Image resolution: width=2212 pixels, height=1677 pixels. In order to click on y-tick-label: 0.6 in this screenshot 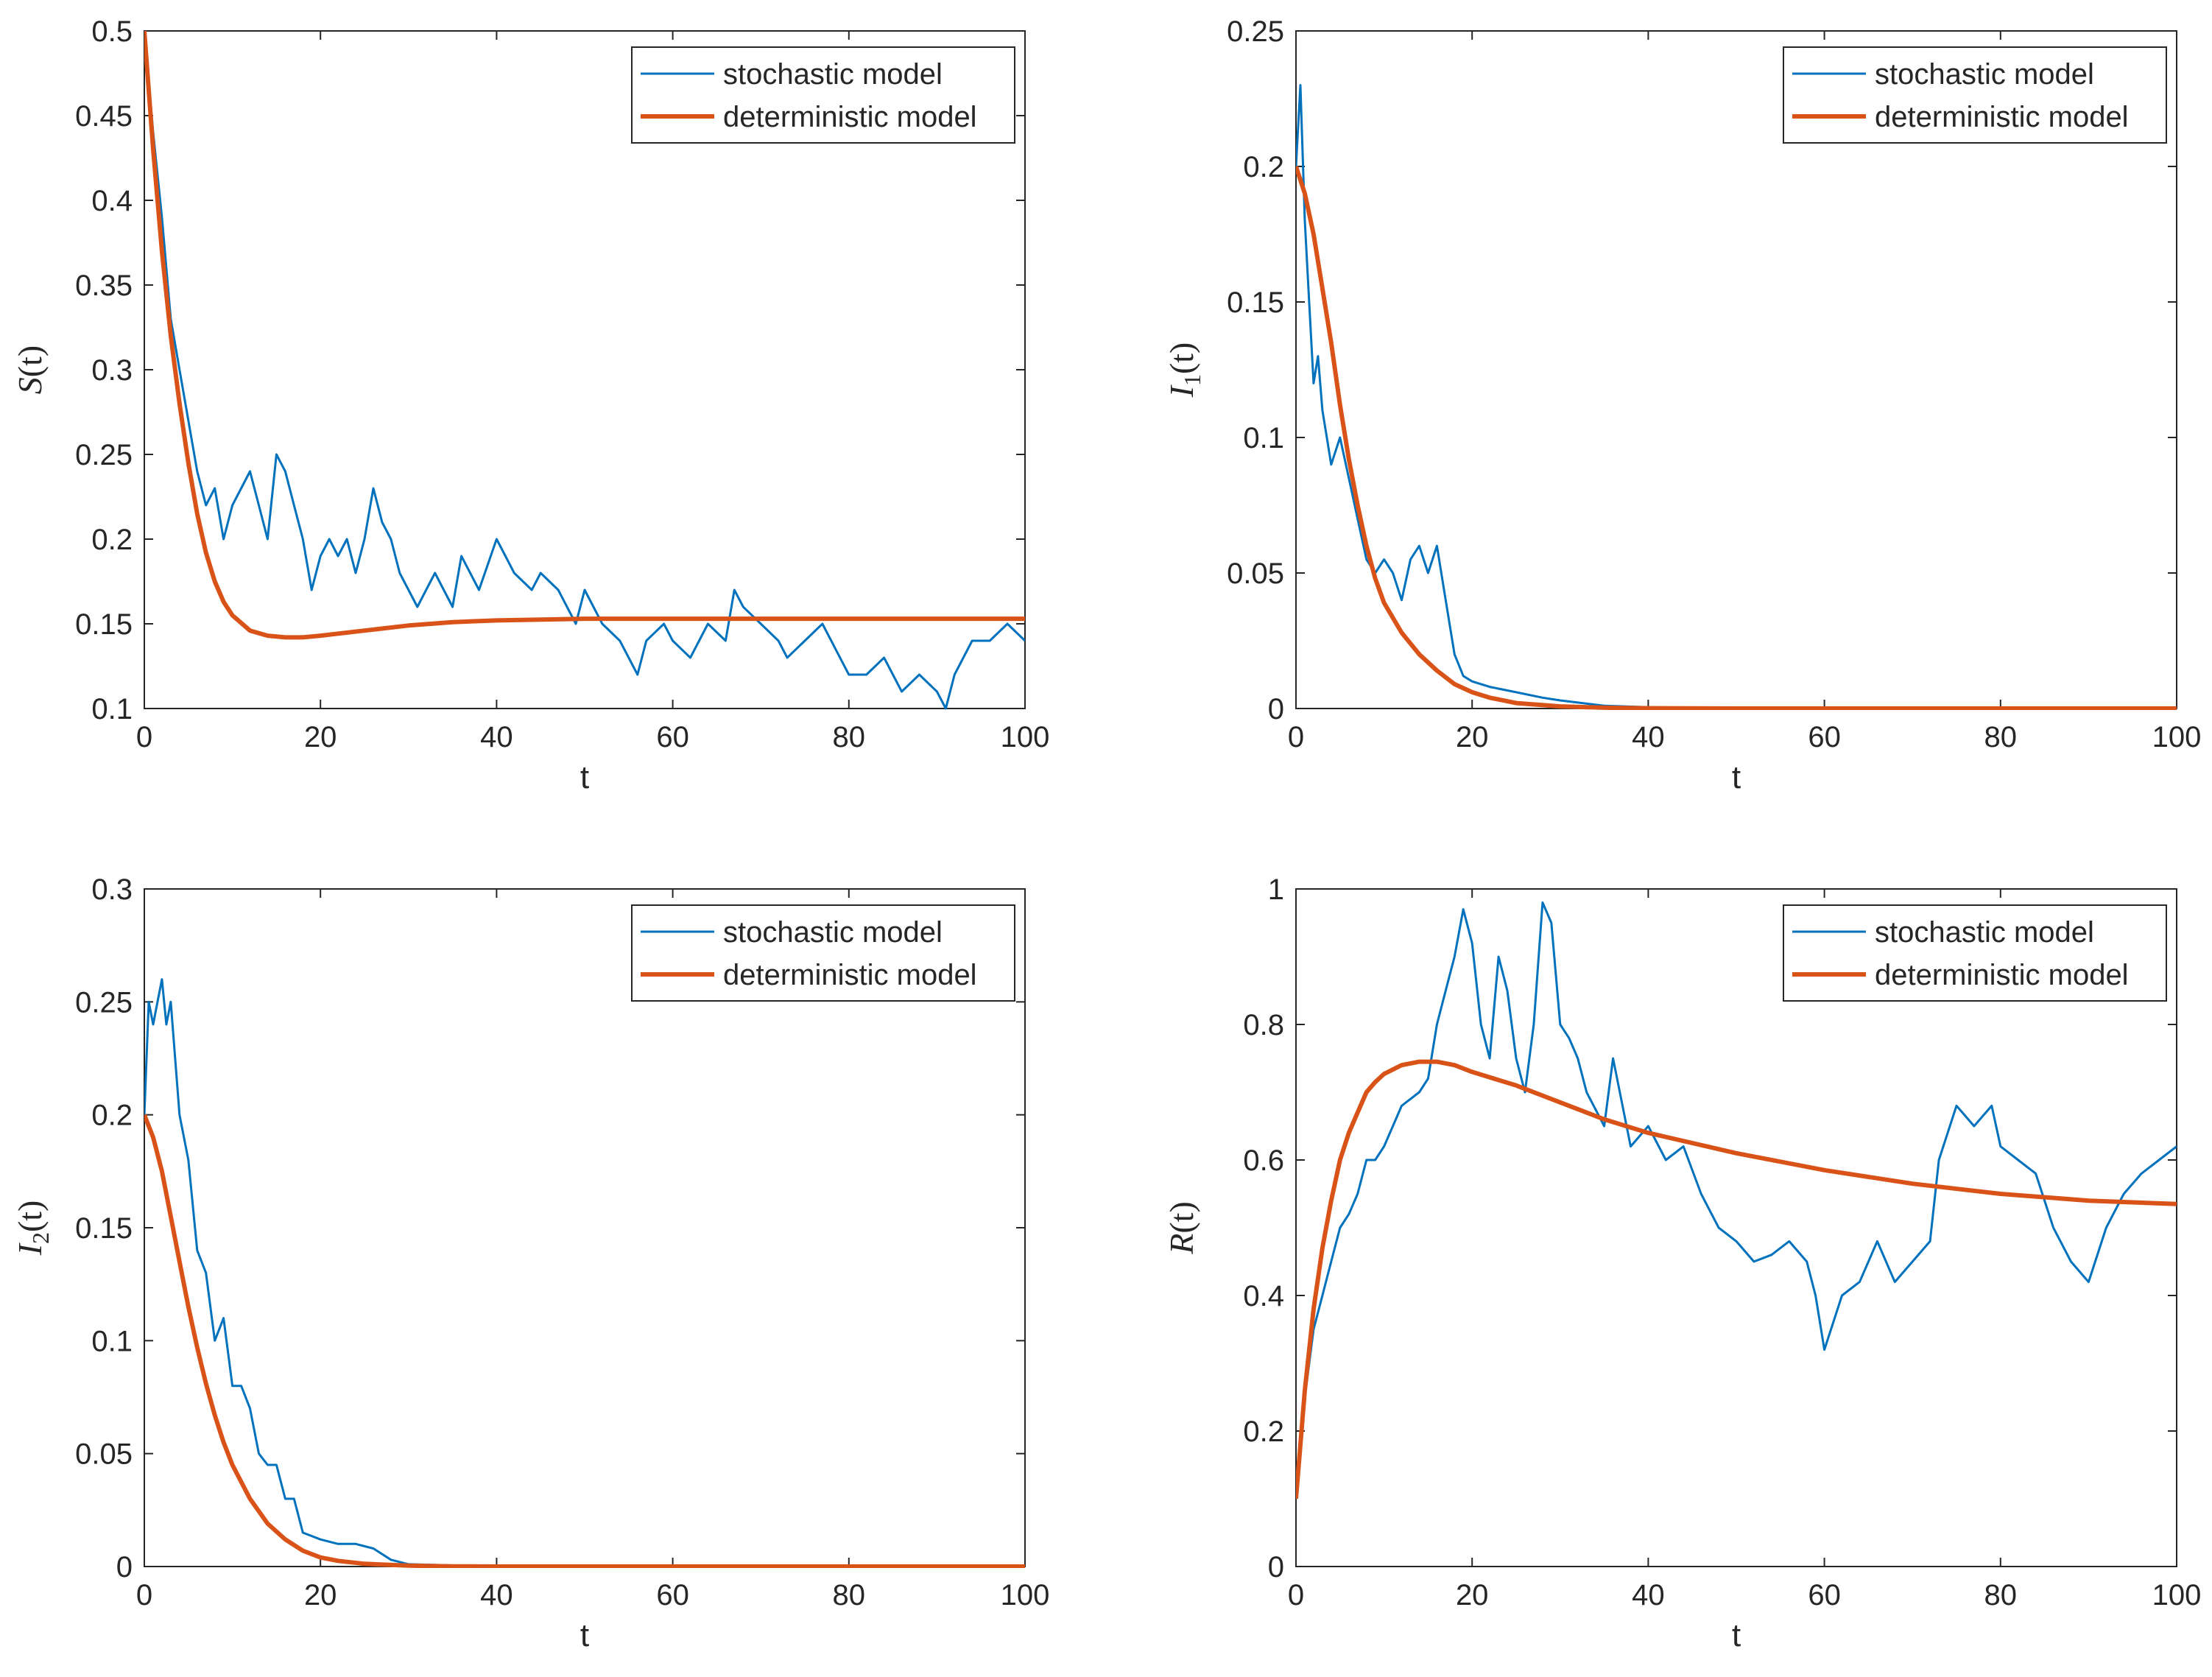, I will do `click(1263, 1161)`.